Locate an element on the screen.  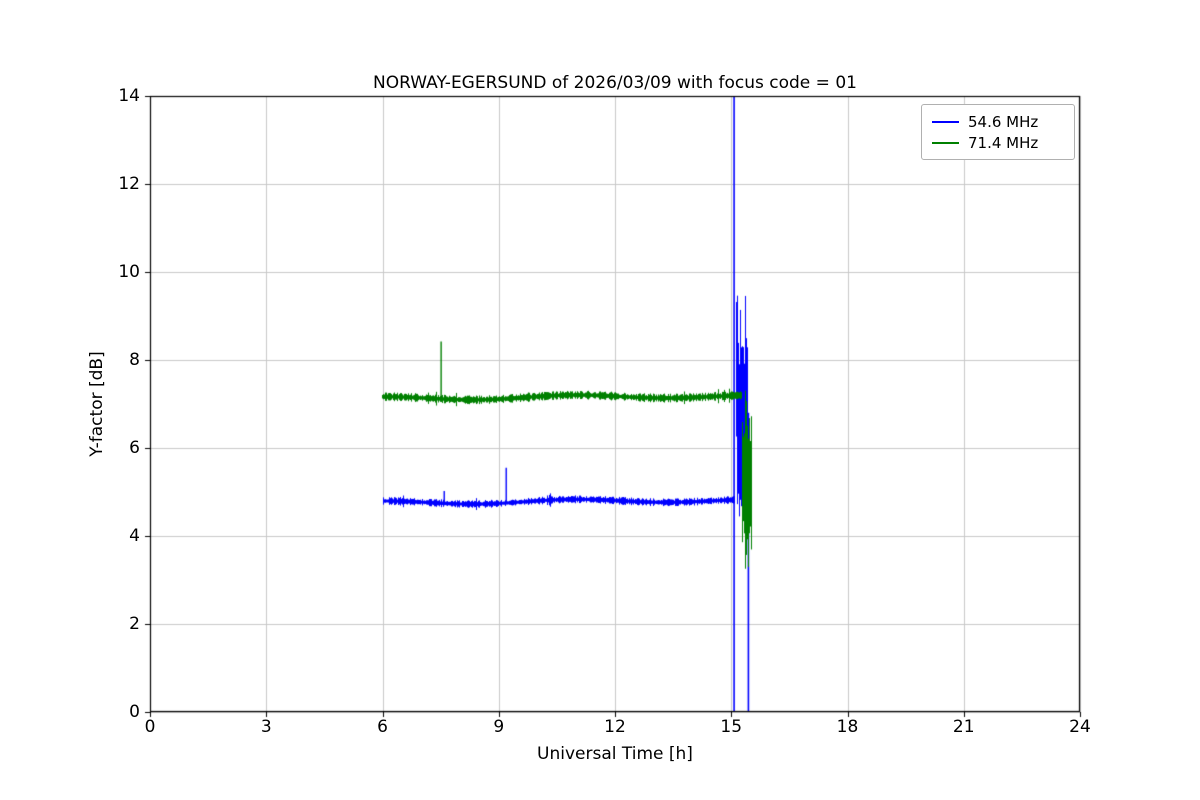
x-tick-label: 0 is located at coordinates (150, 727).